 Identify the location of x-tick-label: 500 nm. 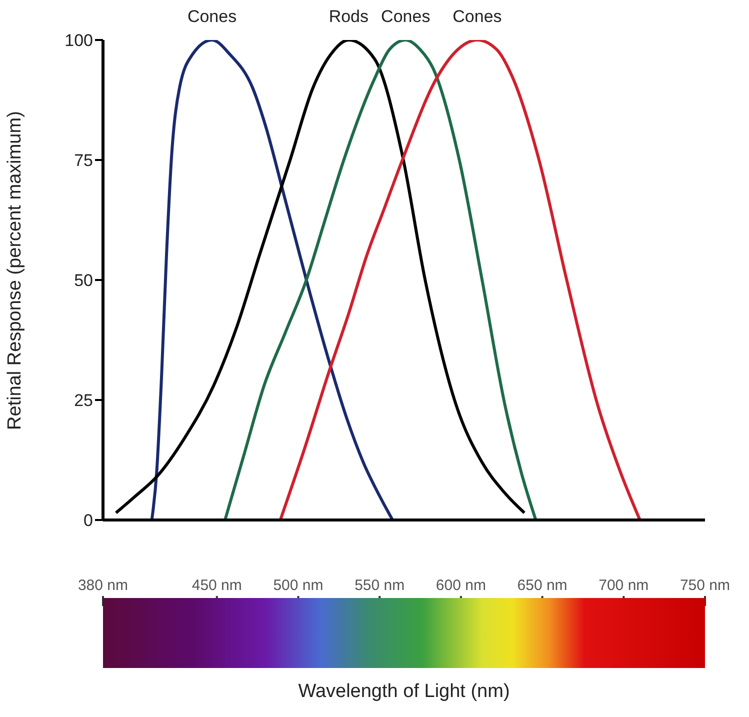
(298, 585).